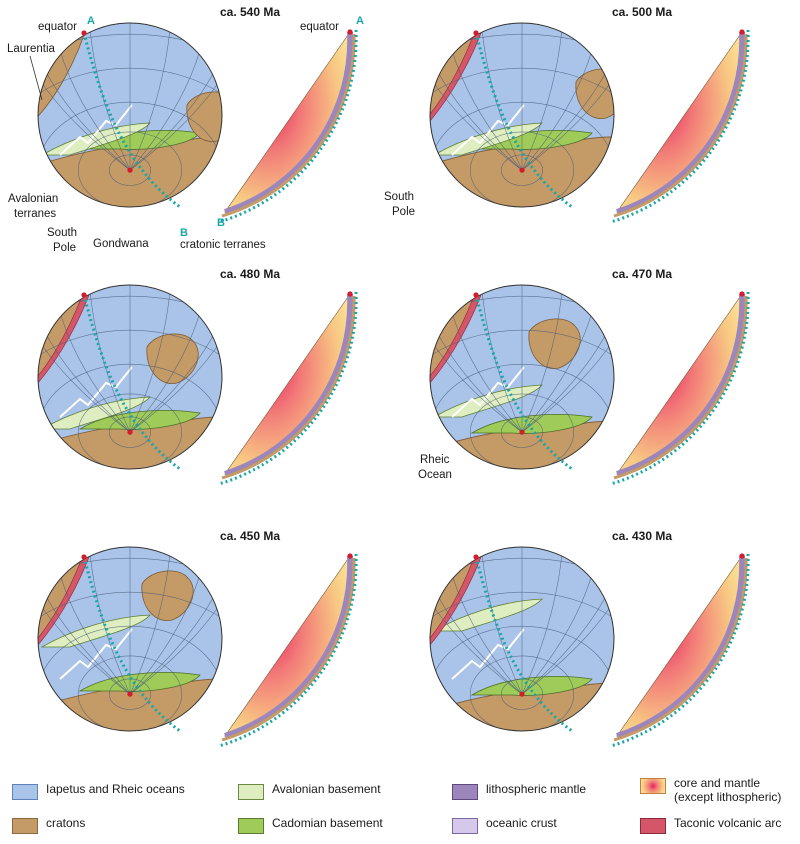 This screenshot has height=844, width=800. Describe the element at coordinates (360, 21) in the screenshot. I see `label-A-2: A` at that location.